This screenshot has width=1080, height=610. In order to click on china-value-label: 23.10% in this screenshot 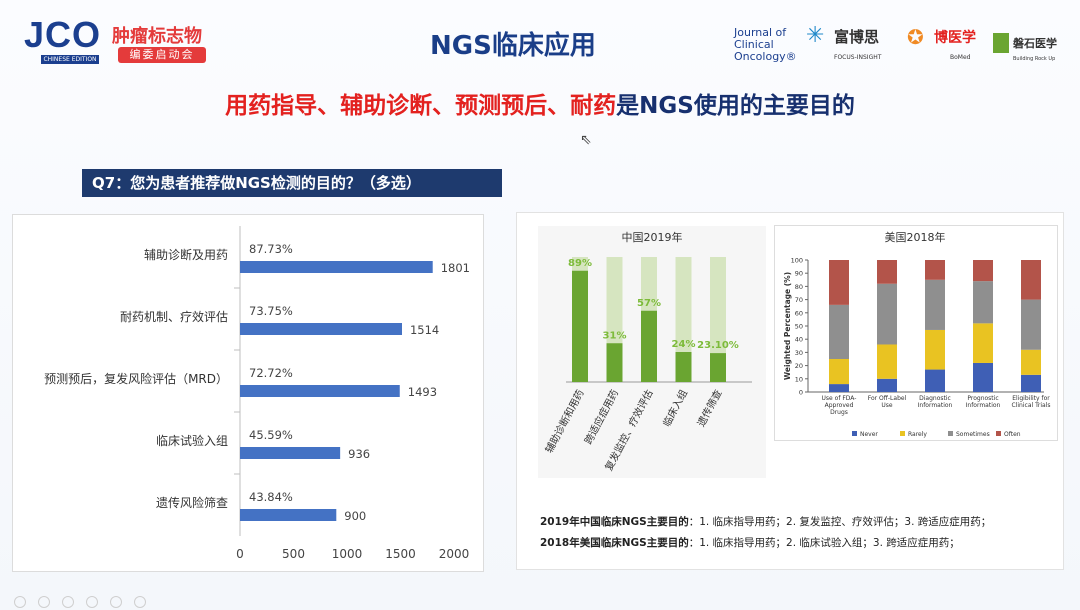, I will do `click(718, 345)`.